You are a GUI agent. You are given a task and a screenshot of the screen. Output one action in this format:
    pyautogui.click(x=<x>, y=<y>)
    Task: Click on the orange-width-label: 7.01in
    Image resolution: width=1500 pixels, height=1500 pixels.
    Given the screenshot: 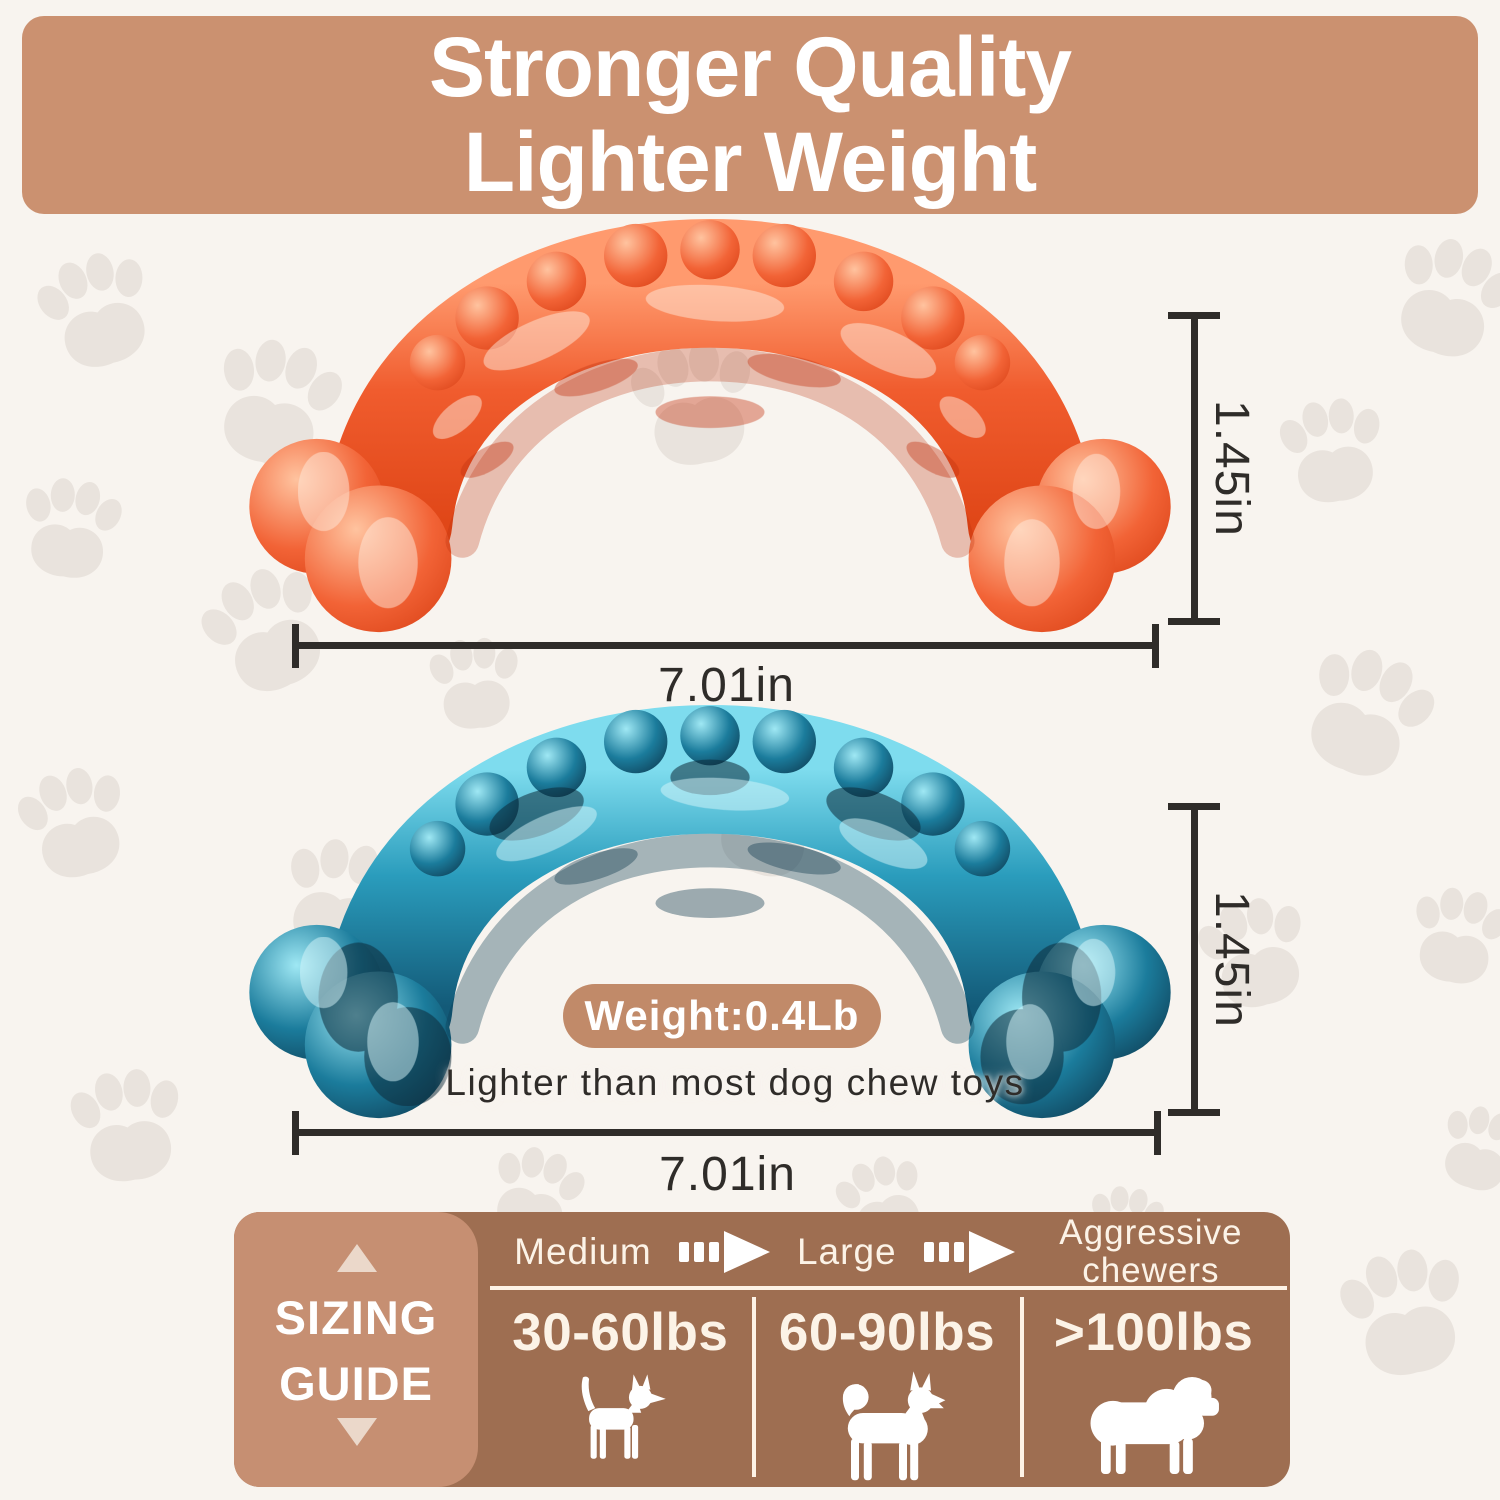 What is the action you would take?
    pyautogui.click(x=726, y=685)
    